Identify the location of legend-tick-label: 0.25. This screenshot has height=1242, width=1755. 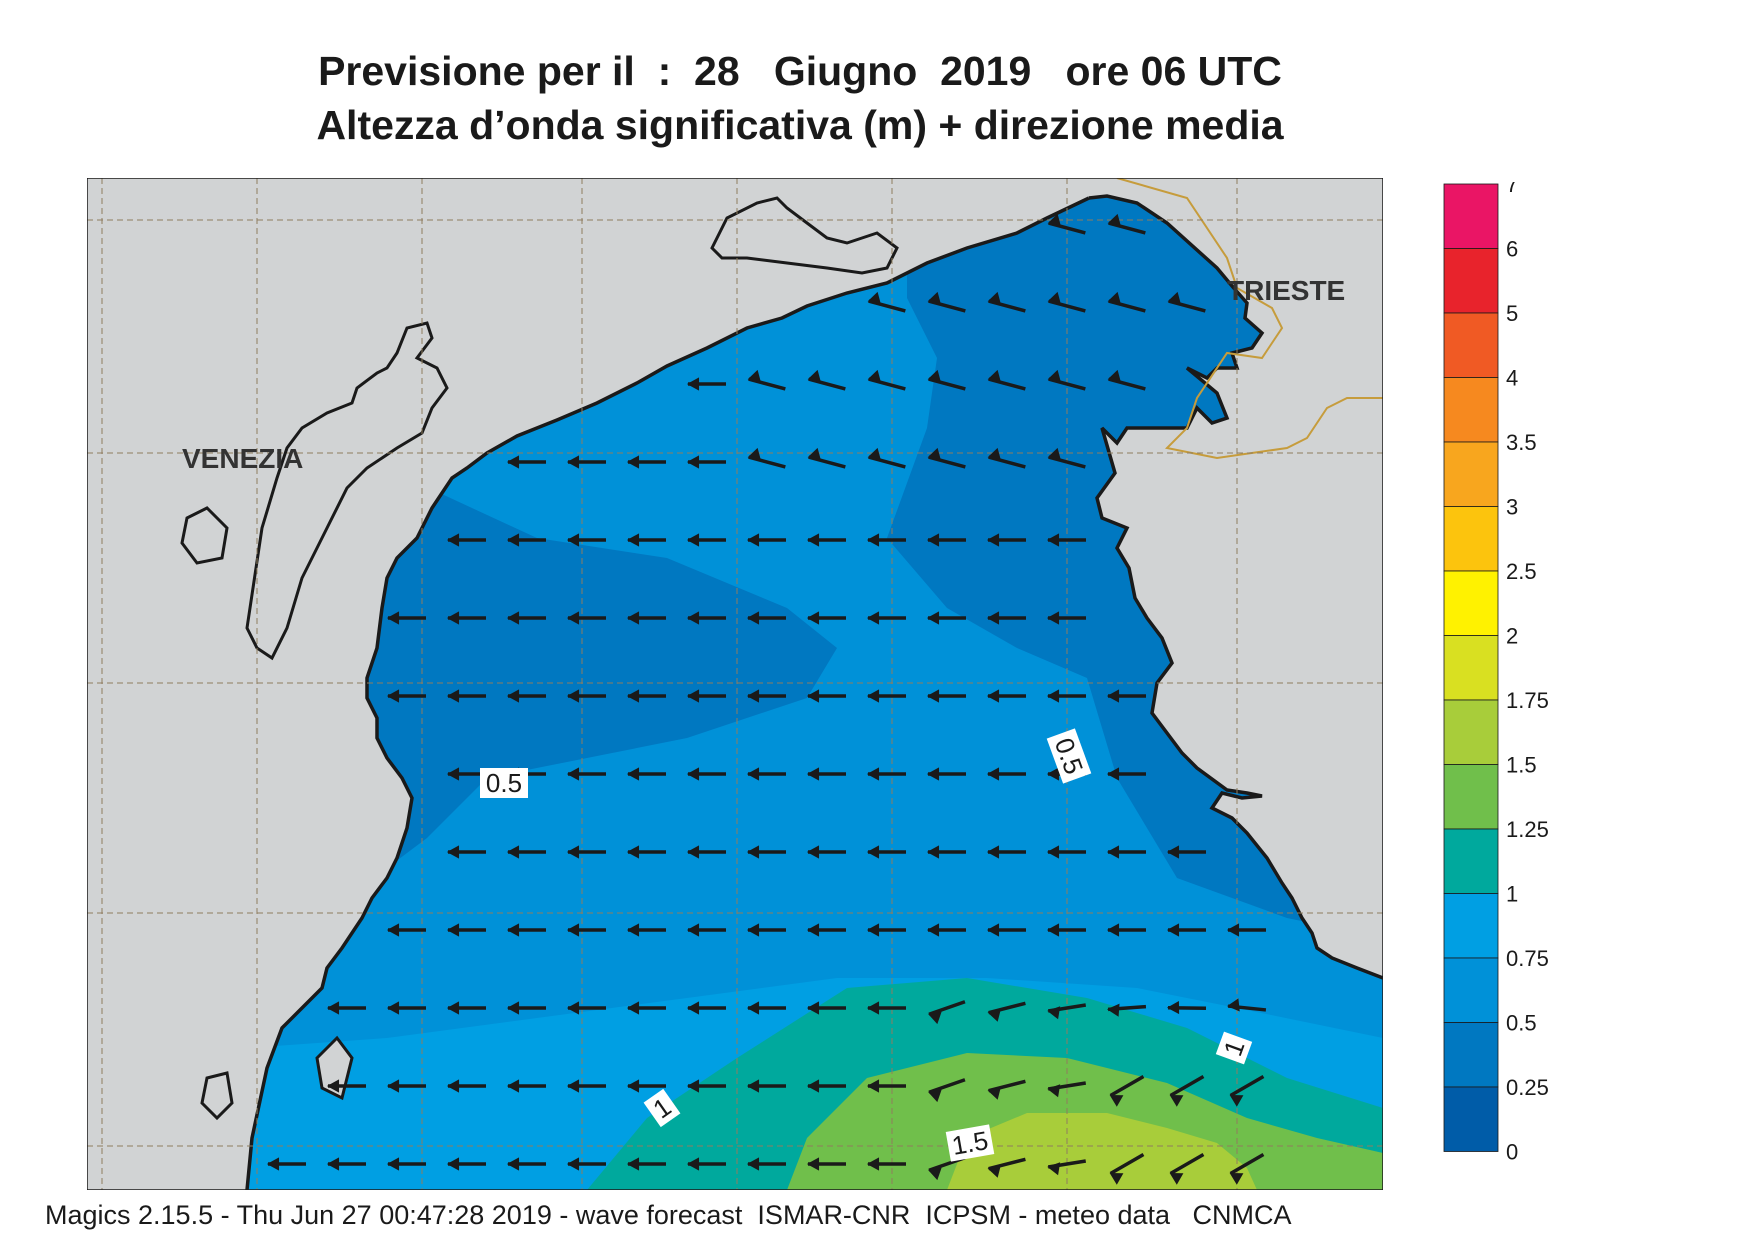
(1527, 1087).